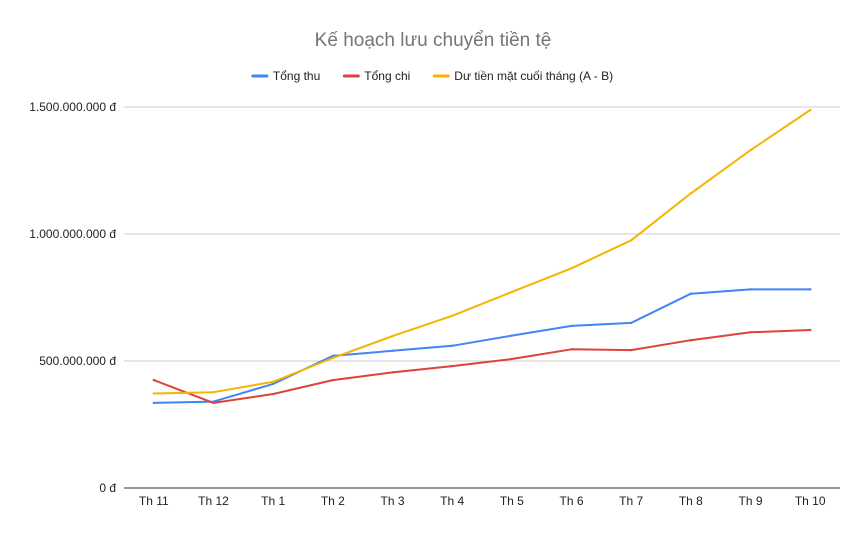  I want to click on x-tick-label: Th 5, so click(512, 501).